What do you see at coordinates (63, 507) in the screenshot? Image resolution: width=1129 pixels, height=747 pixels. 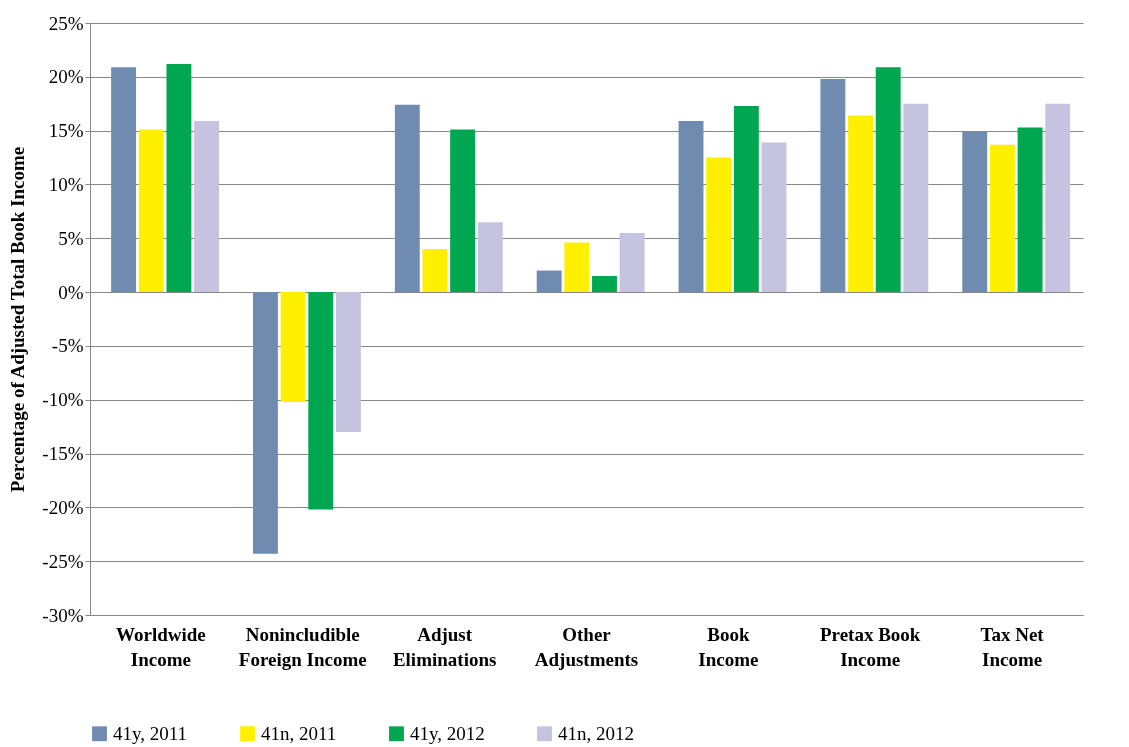 I see `y-tick-label: -20%` at bounding box center [63, 507].